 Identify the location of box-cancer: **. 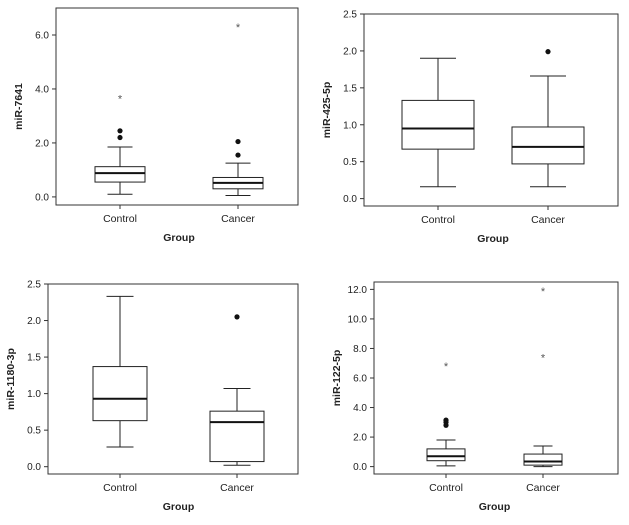
(543, 377).